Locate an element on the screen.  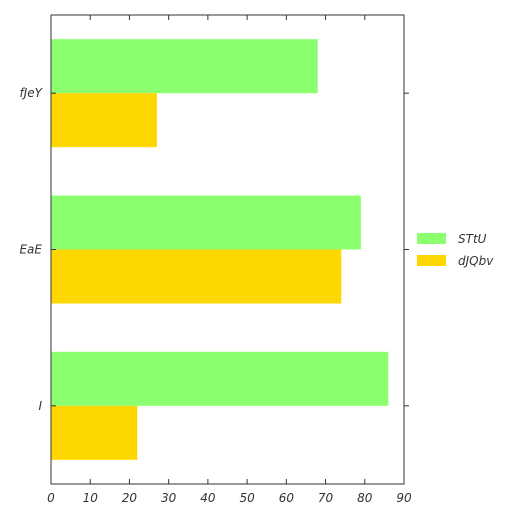
x-tick-label: 90 is located at coordinates (404, 498).